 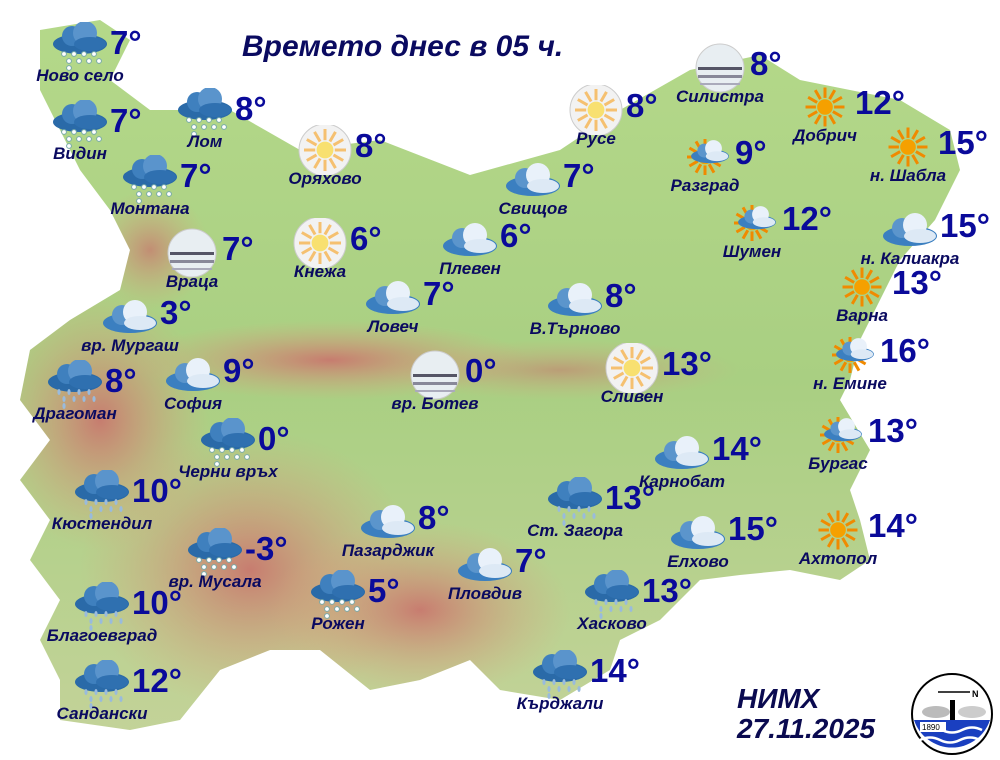 What do you see at coordinates (596, 138) in the screenshot?
I see `station-name: Русе` at bounding box center [596, 138].